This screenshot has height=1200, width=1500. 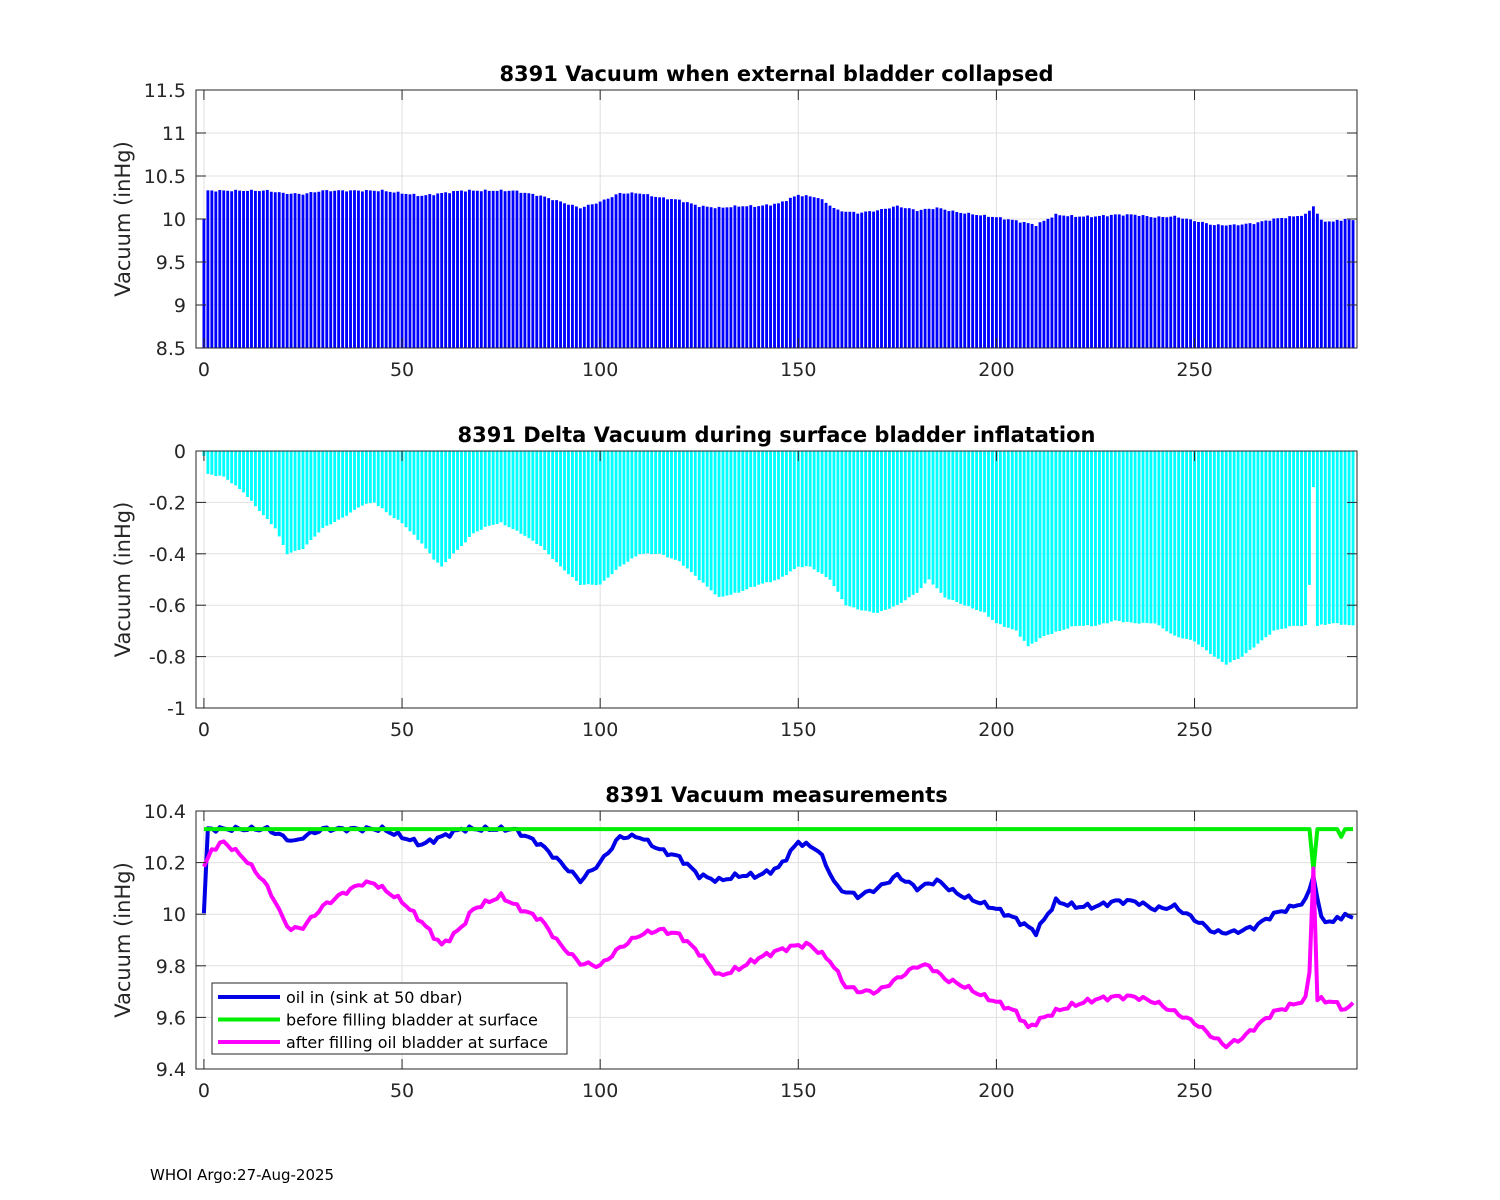 What do you see at coordinates (176, 709) in the screenshot?
I see `y-tick-label: -1` at bounding box center [176, 709].